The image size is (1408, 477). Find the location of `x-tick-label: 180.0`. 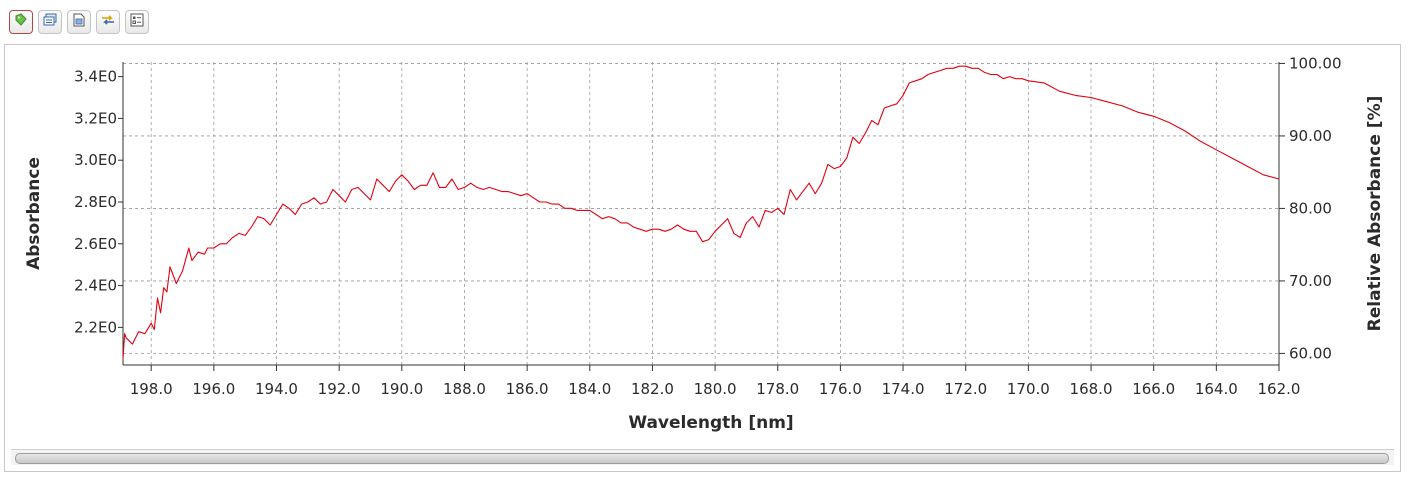

x-tick-label: 180.0 is located at coordinates (715, 389).